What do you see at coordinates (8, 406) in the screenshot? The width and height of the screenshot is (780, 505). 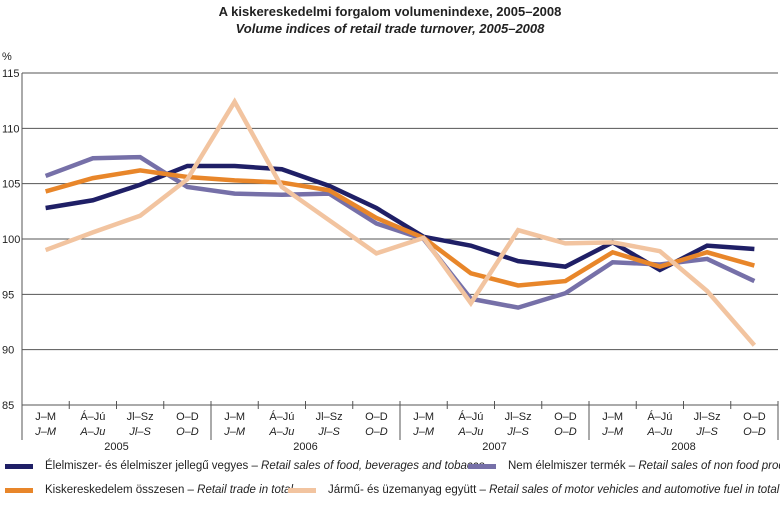 I see `y-tick-label: 85` at bounding box center [8, 406].